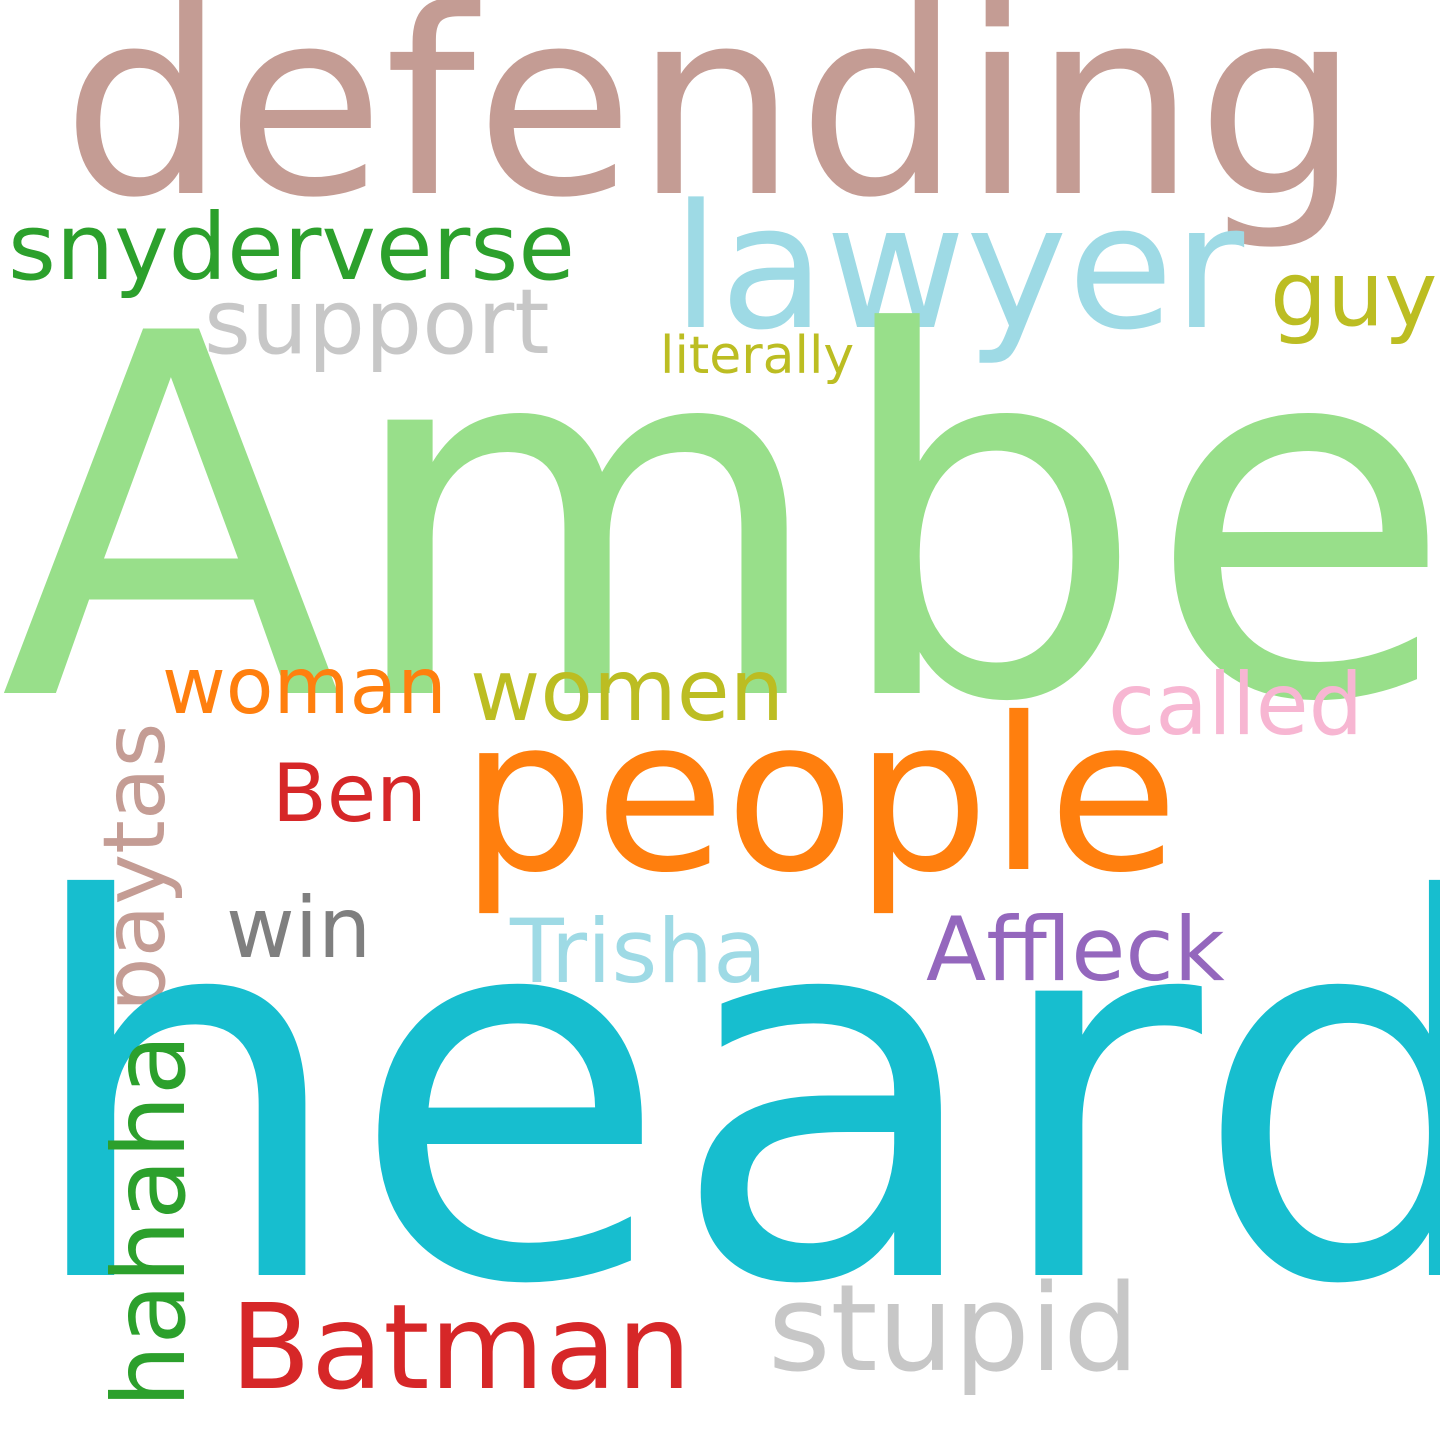 The image size is (1440, 1440). Describe the element at coordinates (299, 928) in the screenshot. I see `word-win: win` at that location.